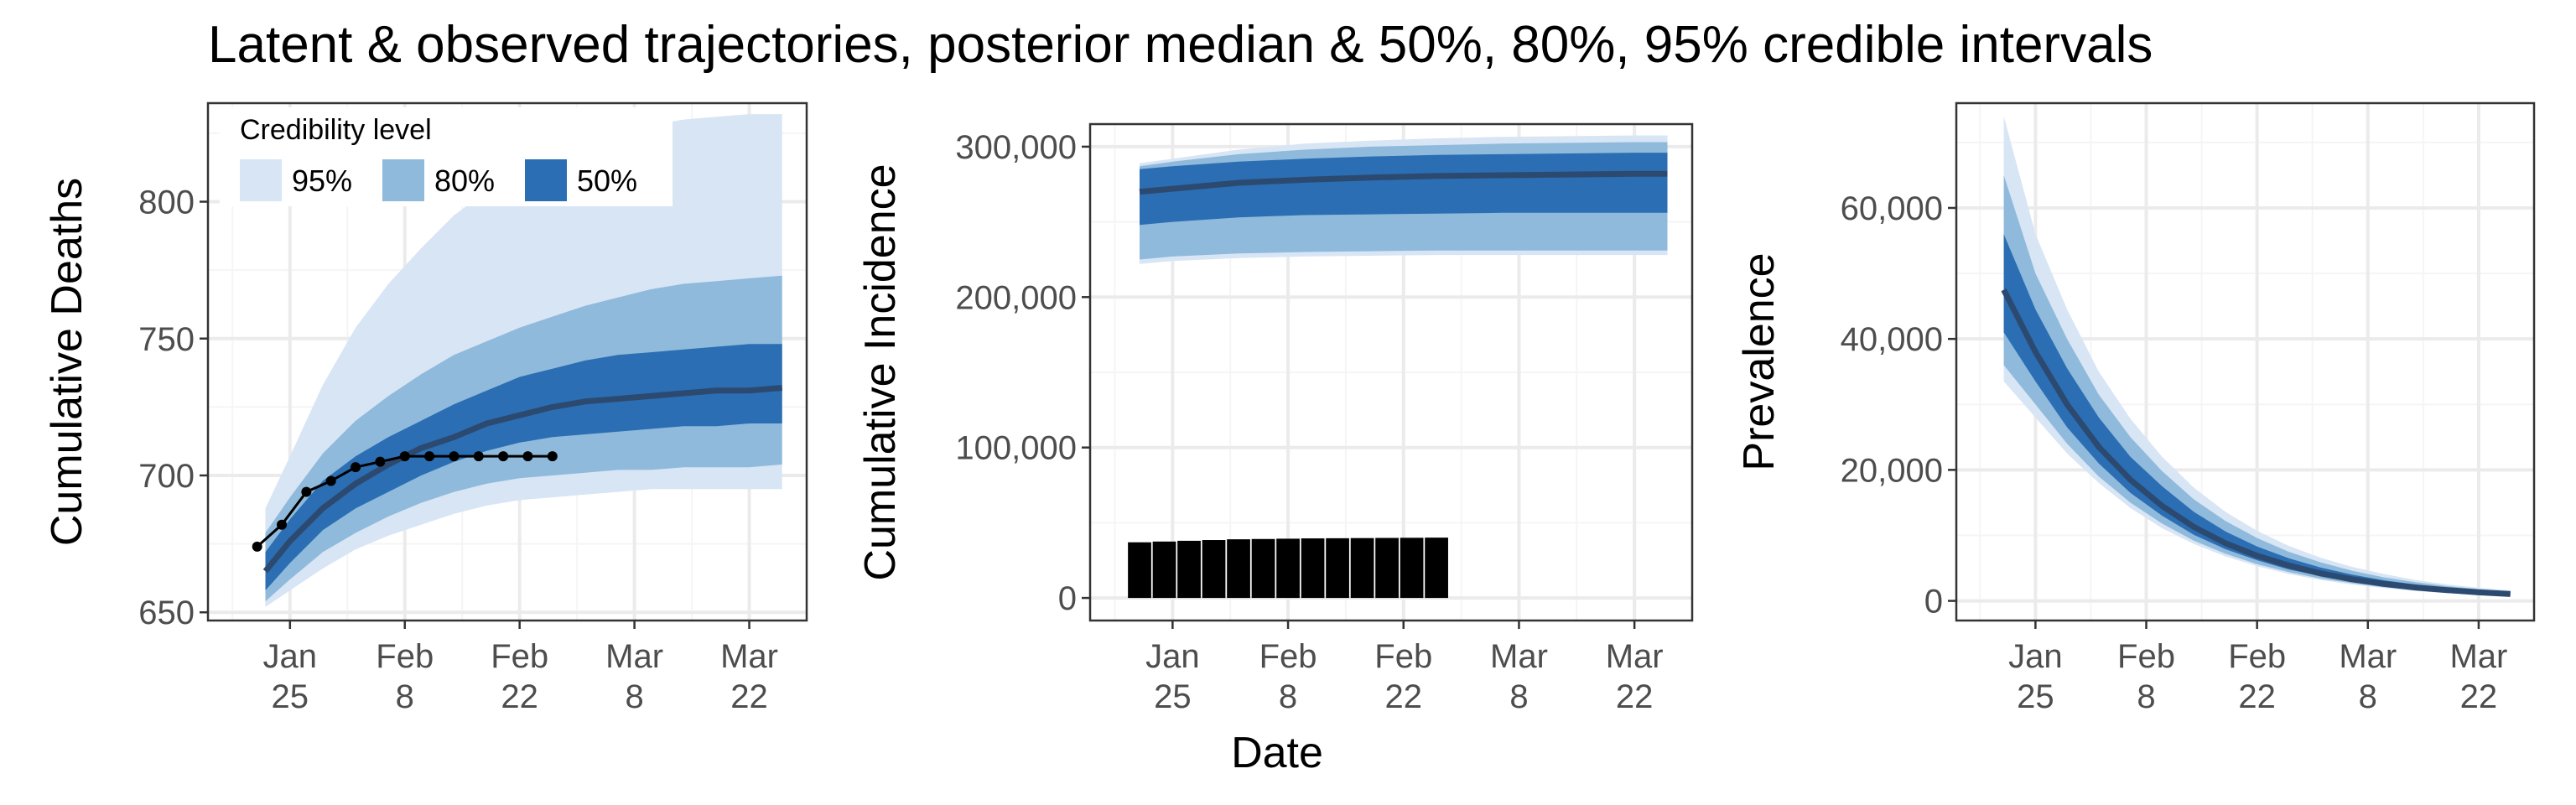 The width and height of the screenshot is (2576, 805). What do you see at coordinates (1016, 297) in the screenshot?
I see `y-tick-label: 200,000` at bounding box center [1016, 297].